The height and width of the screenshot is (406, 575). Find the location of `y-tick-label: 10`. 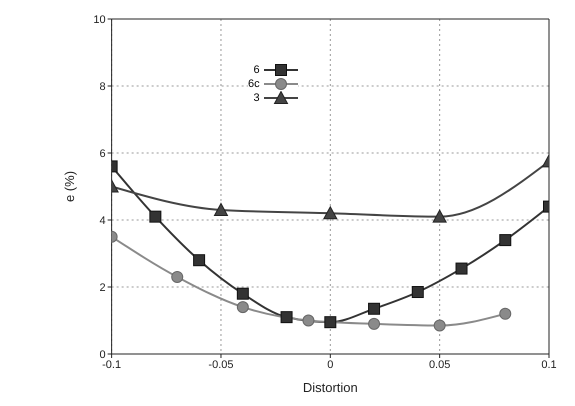

y-tick-label: 10 is located at coordinates (99, 20).